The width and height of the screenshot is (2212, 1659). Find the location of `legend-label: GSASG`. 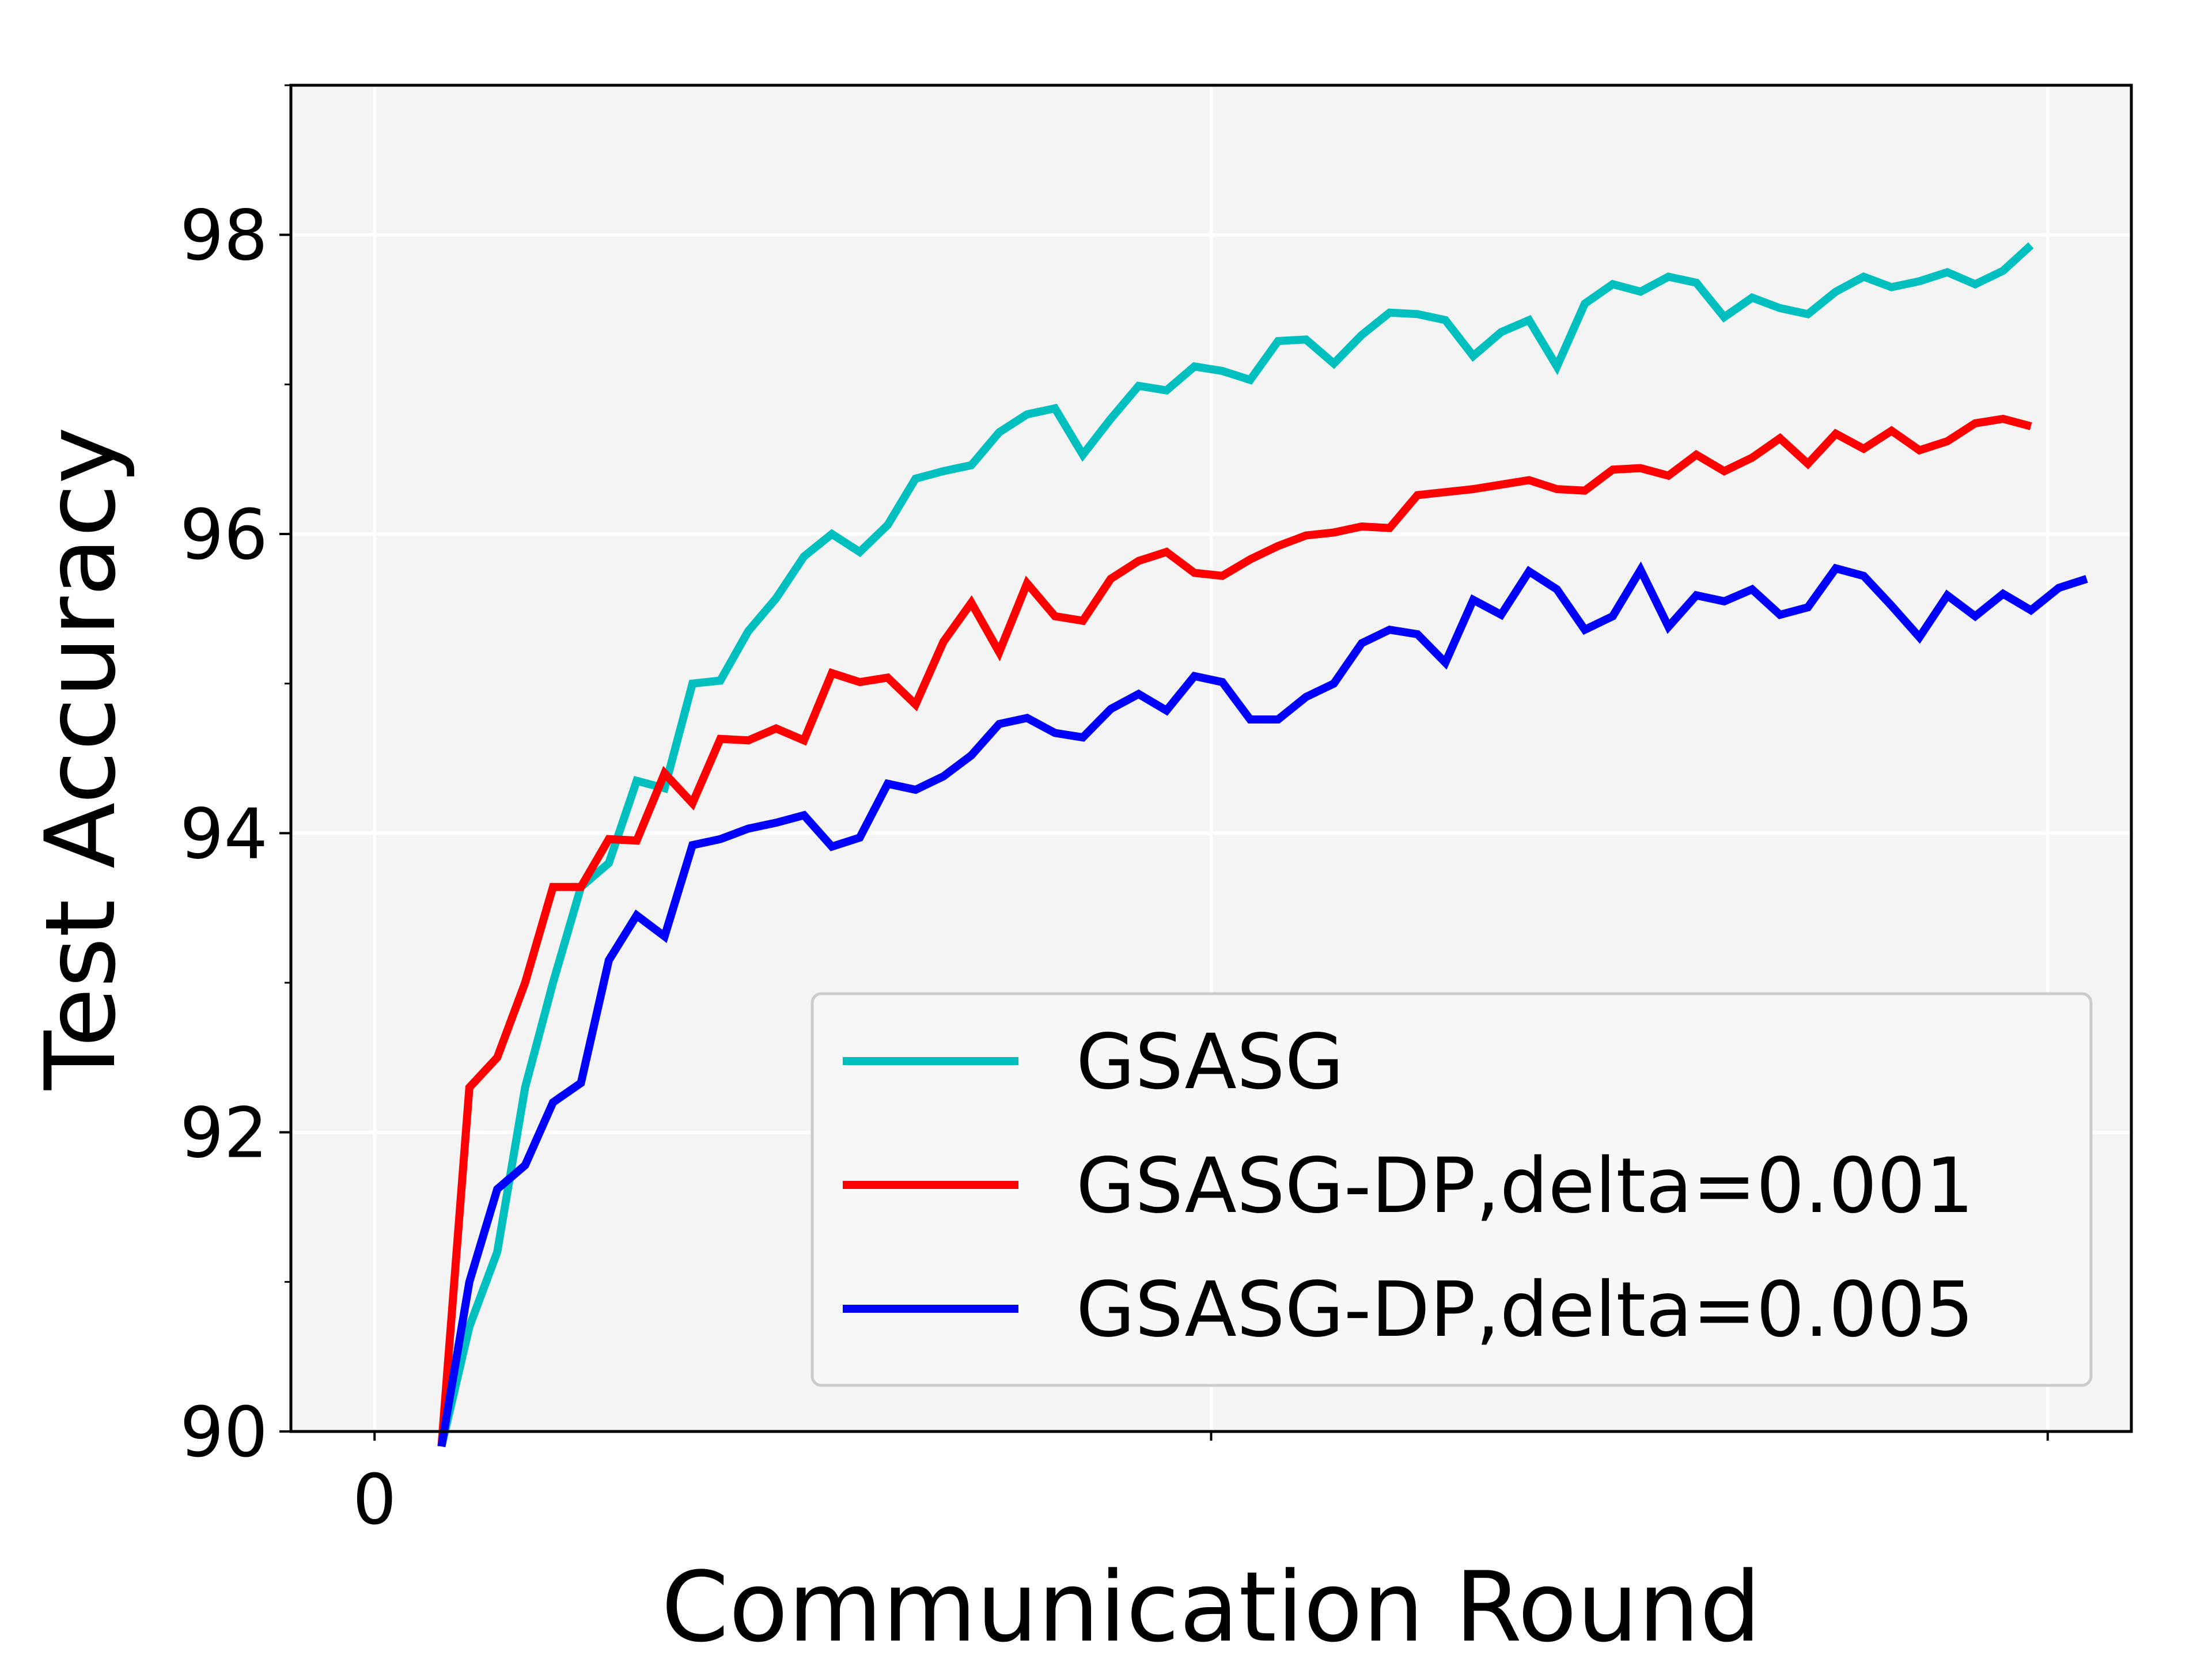

legend-label: GSASG is located at coordinates (1210, 1062).